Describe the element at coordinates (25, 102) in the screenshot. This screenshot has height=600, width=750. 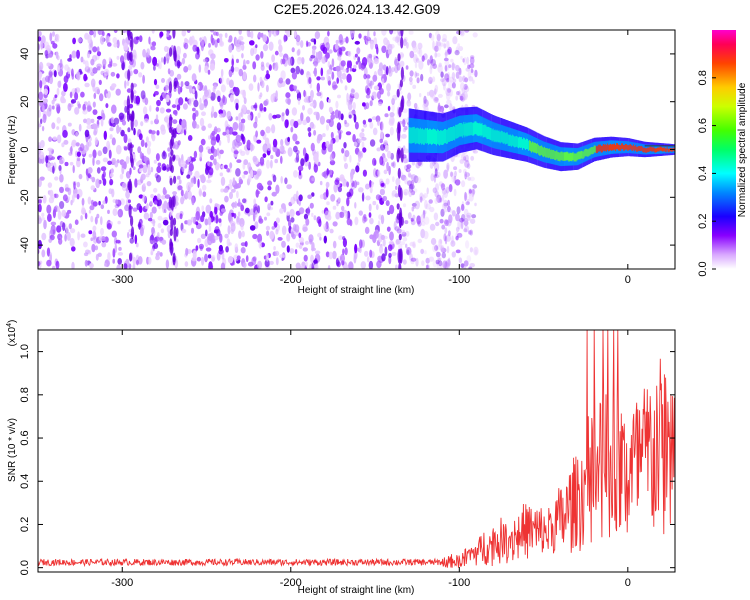
I see `spectrogram-y-tick-label: 20` at that location.